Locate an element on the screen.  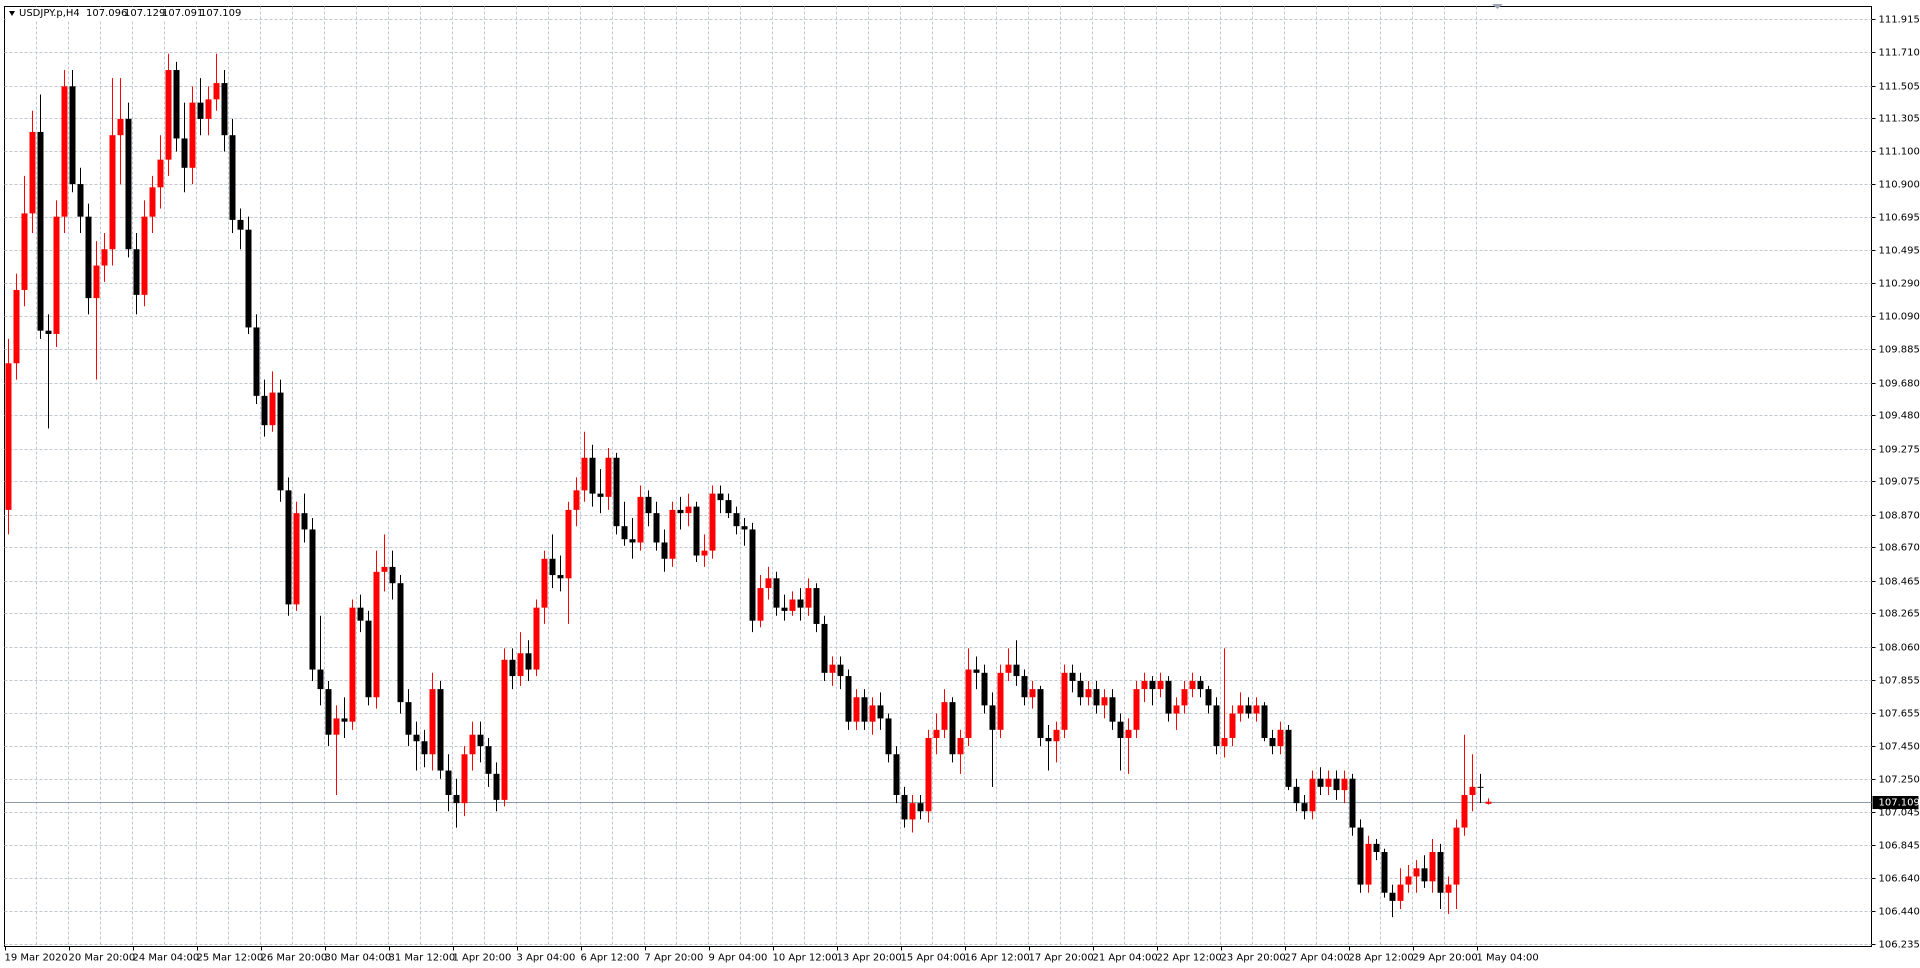
x-tick-label: 27 Apr 04:00 is located at coordinates (1317, 958).